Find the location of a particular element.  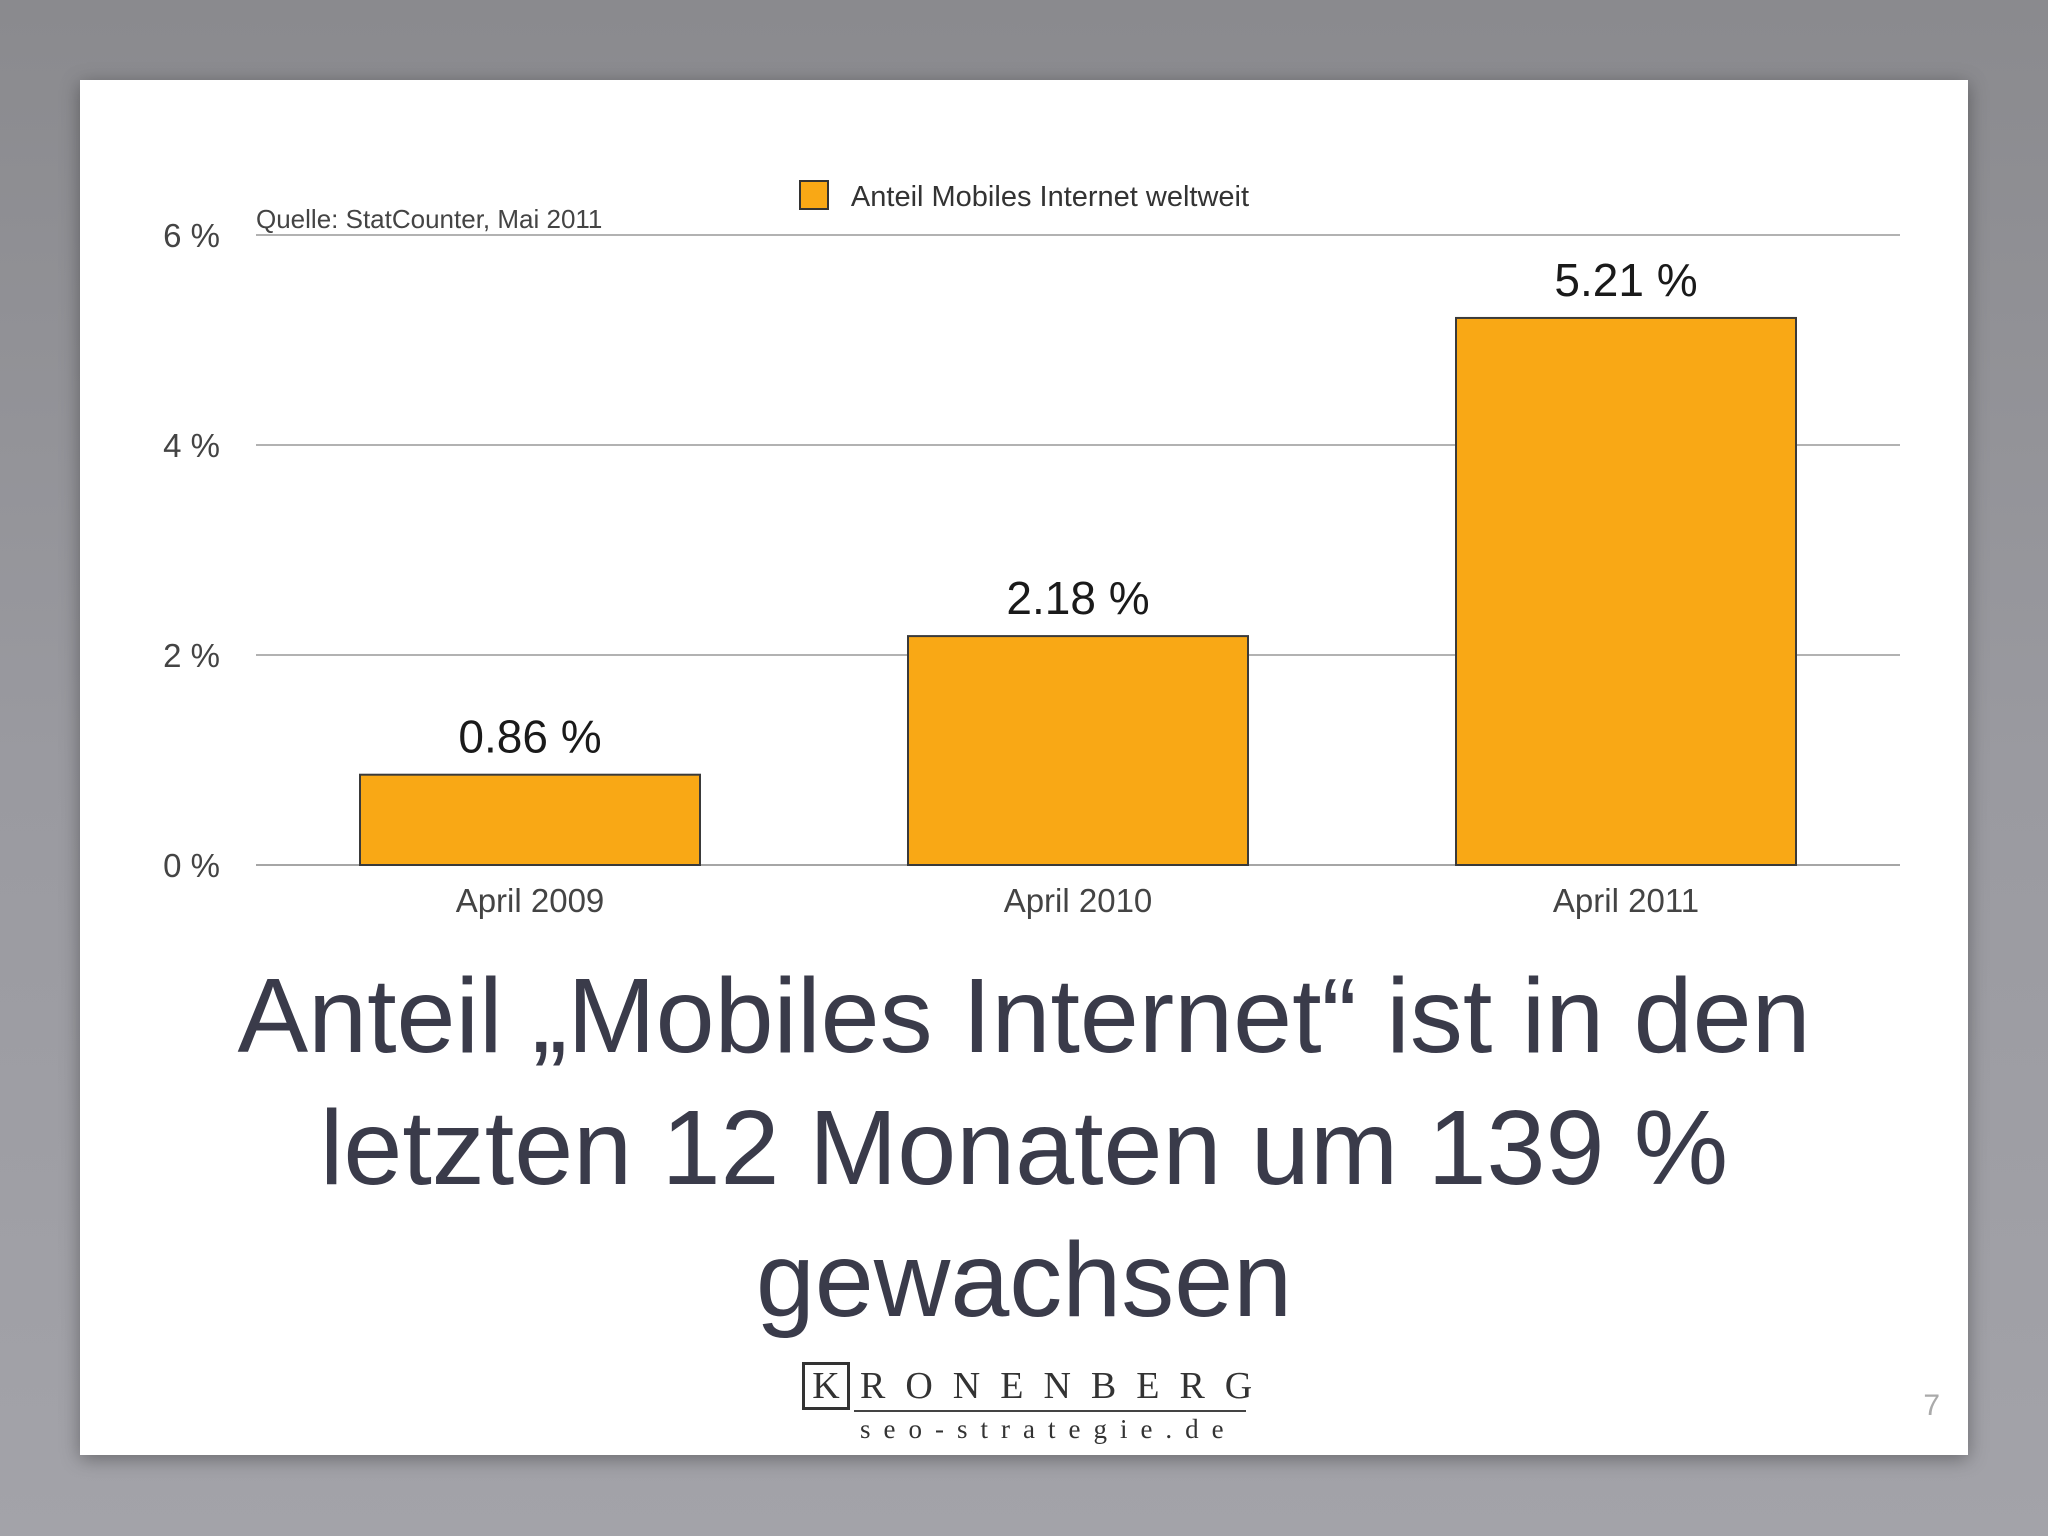

chart-legend: Anteil Mobiles Internet weltweit is located at coordinates (1024, 197).